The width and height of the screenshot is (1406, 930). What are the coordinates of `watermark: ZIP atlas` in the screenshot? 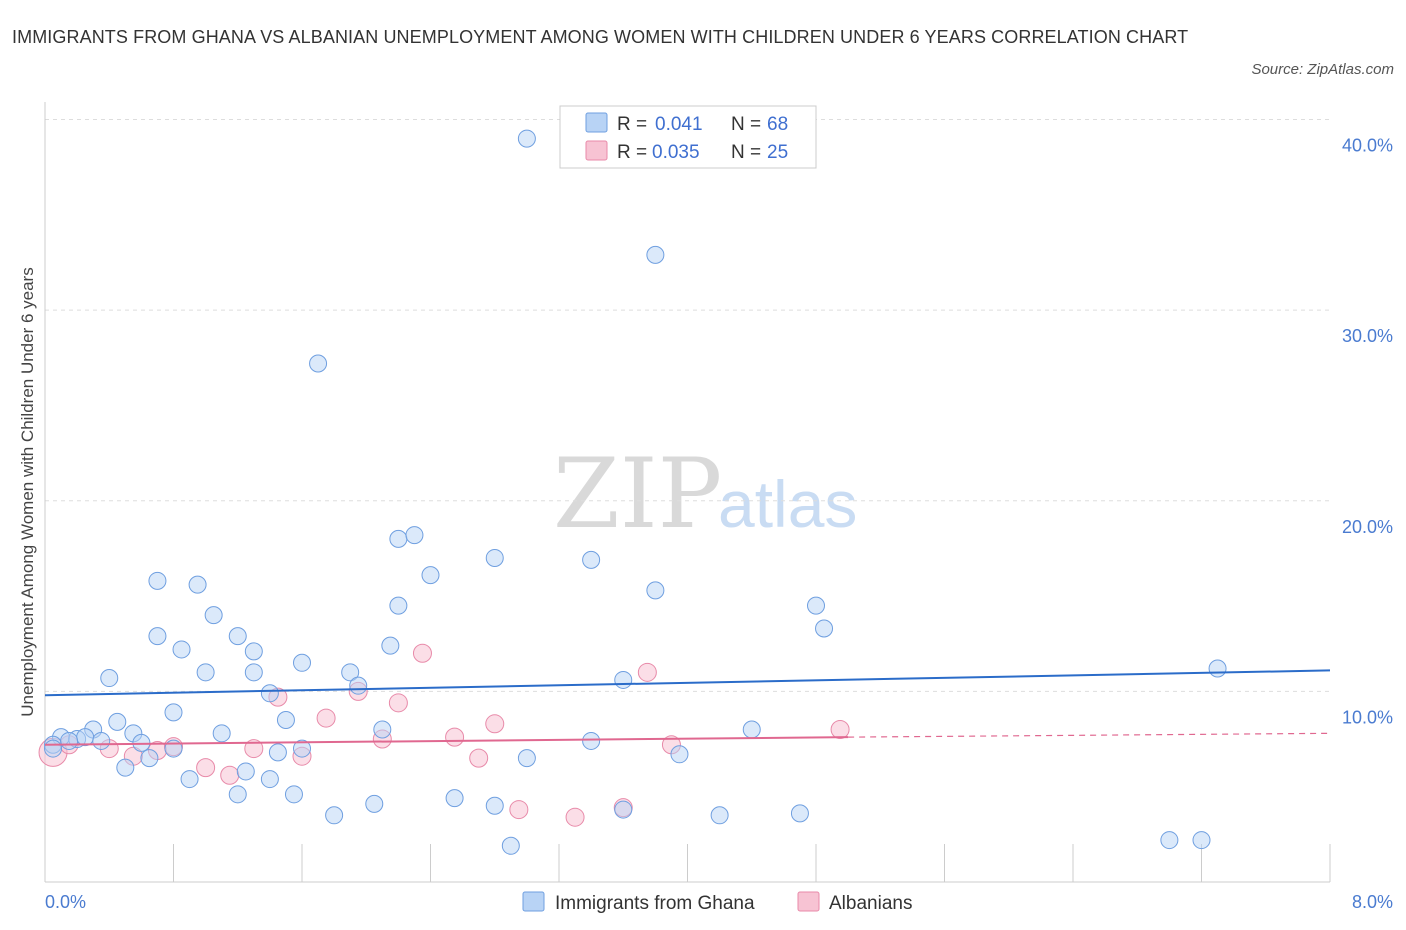 It's located at (705, 494).